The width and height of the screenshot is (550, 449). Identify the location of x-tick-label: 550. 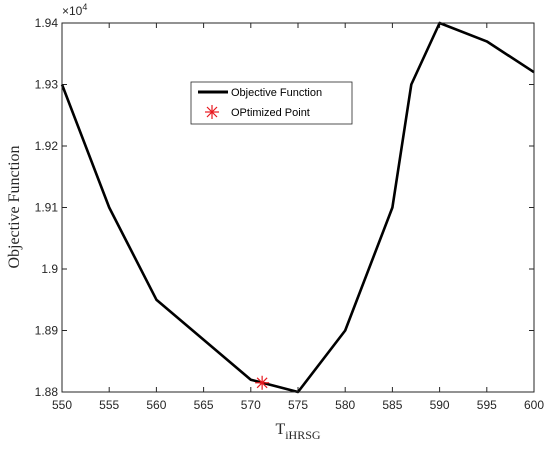
(62, 405).